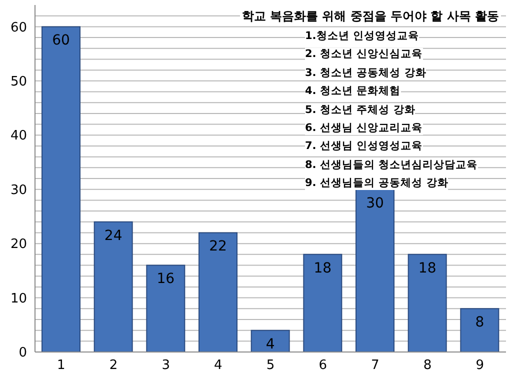  Describe the element at coordinates (479, 322) in the screenshot. I see `data-label: 8` at that location.